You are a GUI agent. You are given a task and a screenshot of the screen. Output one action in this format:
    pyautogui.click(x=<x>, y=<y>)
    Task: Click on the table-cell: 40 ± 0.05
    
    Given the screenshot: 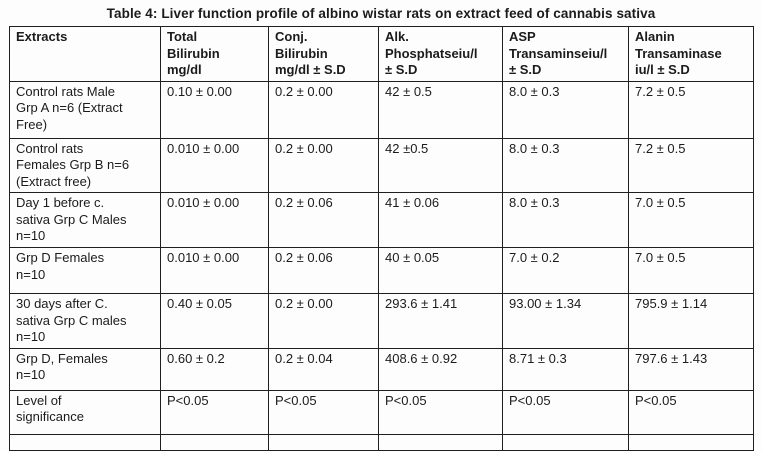 What is the action you would take?
    pyautogui.click(x=440, y=270)
    